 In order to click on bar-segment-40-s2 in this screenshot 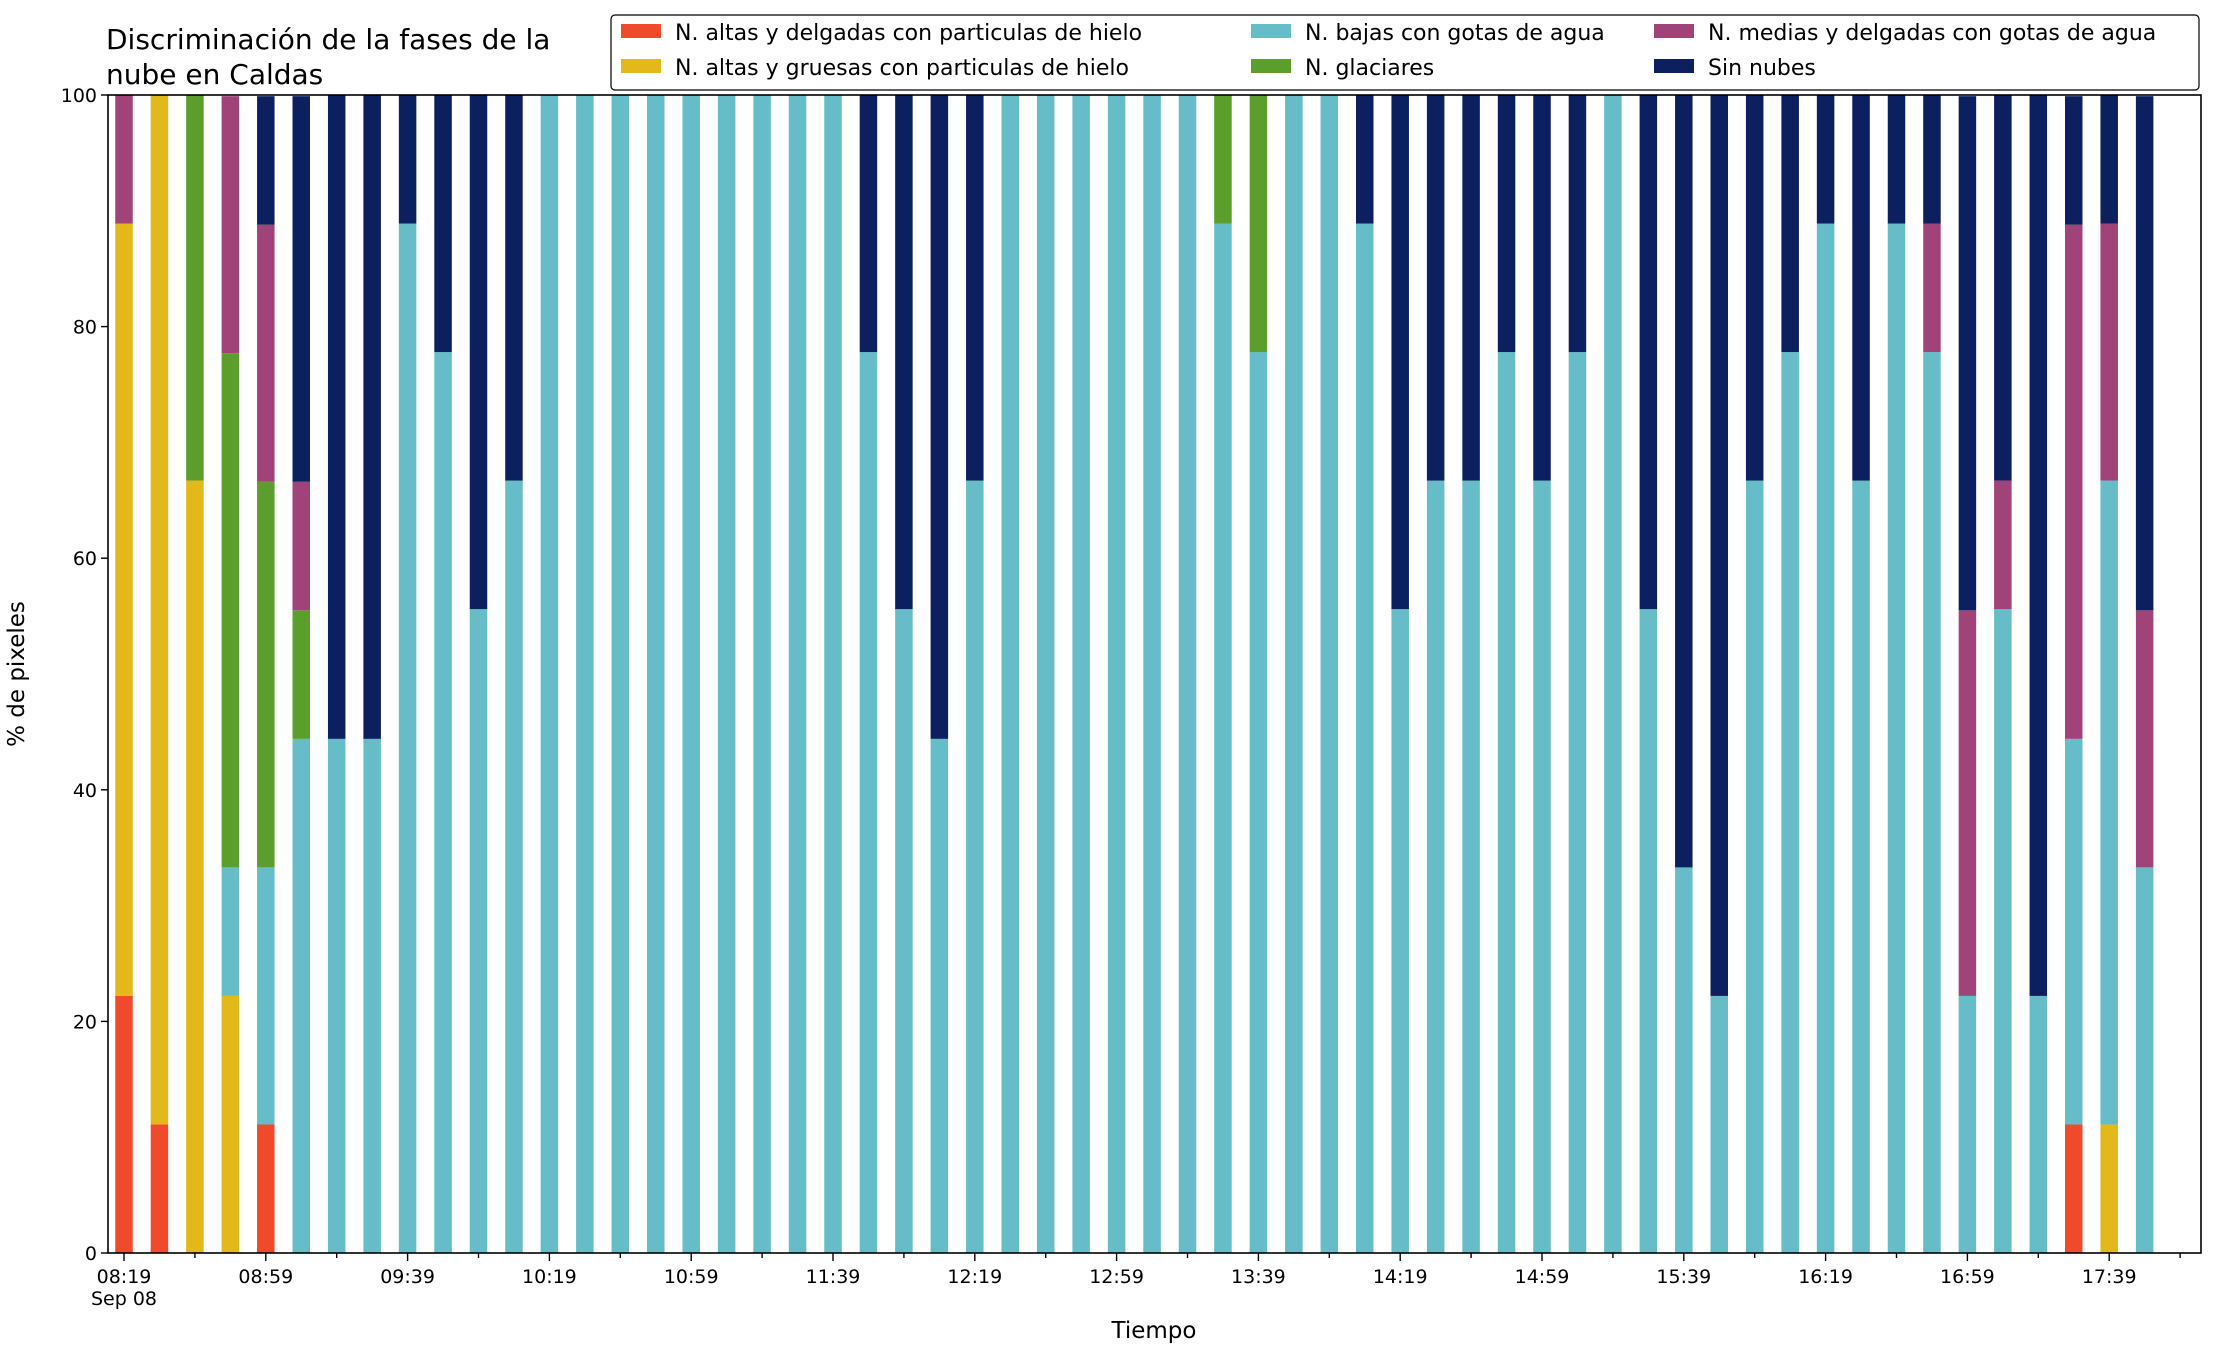, I will do `click(1542, 866)`.